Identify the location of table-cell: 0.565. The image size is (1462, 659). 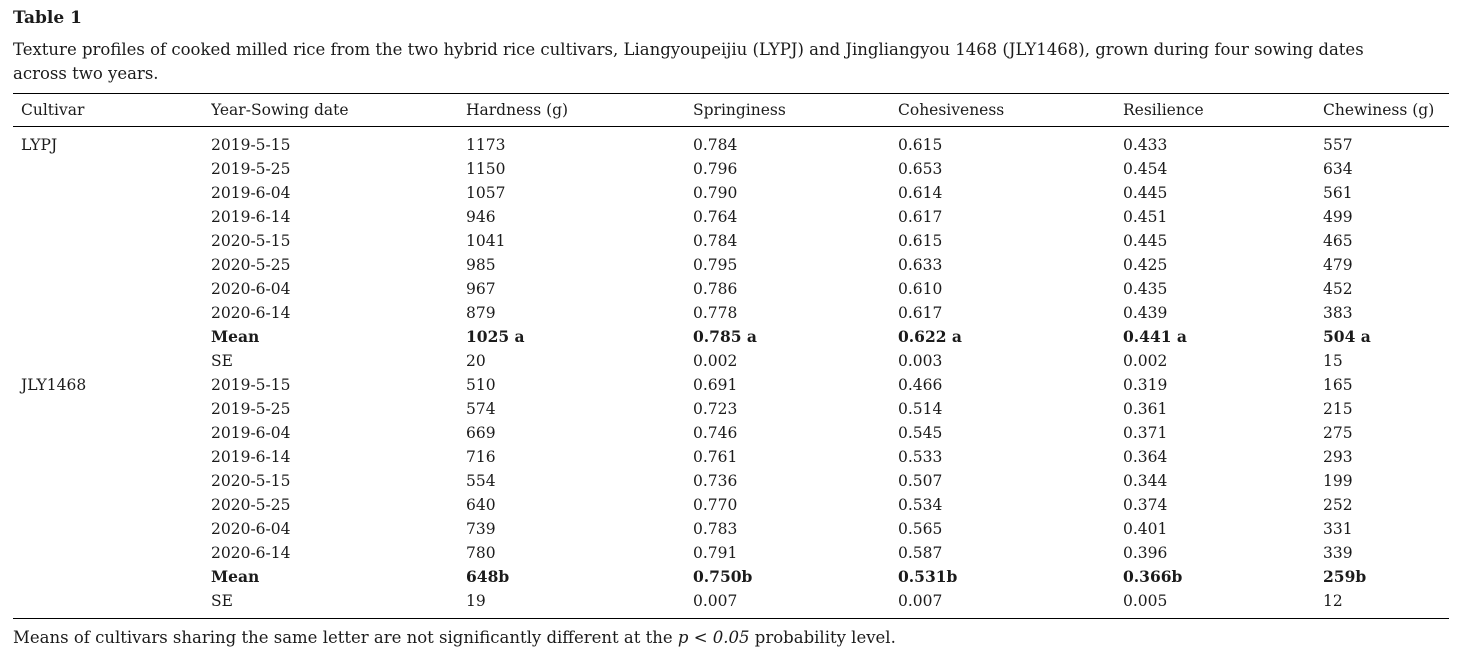
(920, 529).